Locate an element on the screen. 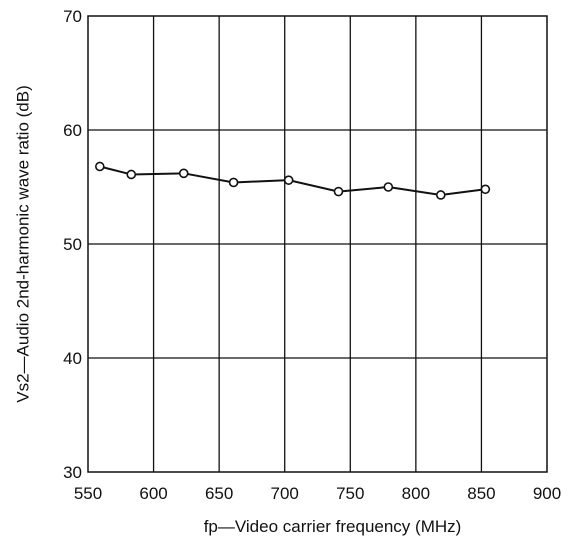 This screenshot has height=551, width=578. x-tick-label: 550 is located at coordinates (88, 493).